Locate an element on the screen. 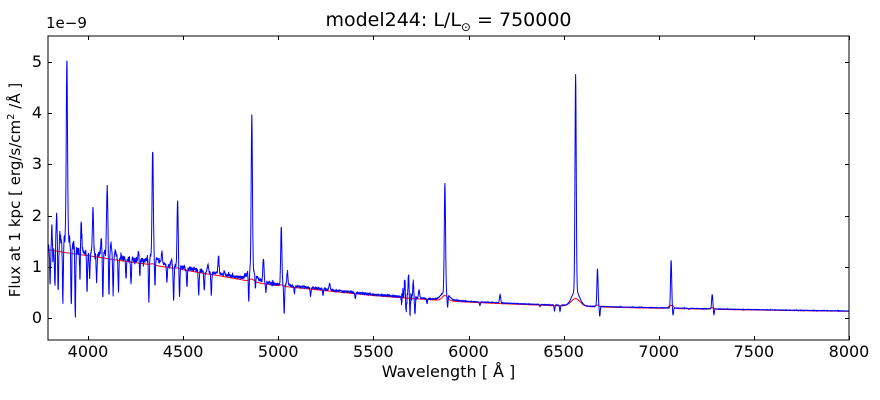 The image size is (880, 400). plot-title-text: model244: L/L is located at coordinates (393, 20).